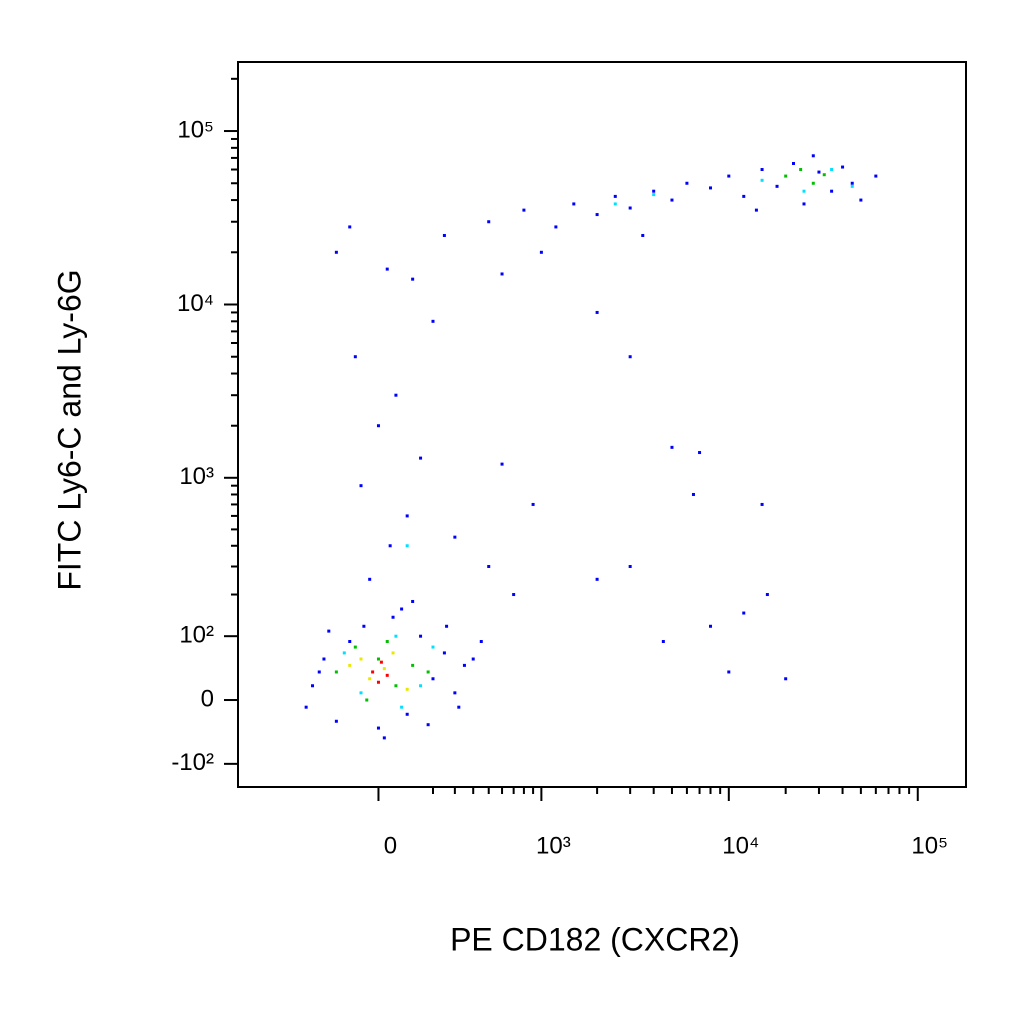 The height and width of the screenshot is (1024, 1024). Describe the element at coordinates (390, 845) in the screenshot. I see `x-tick-label: 0` at that location.